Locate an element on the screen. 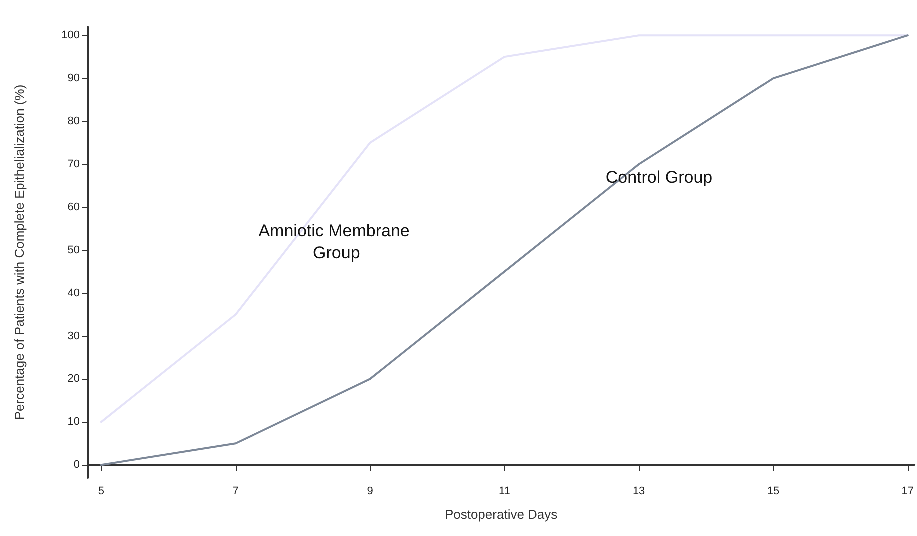 Image resolution: width=917 pixels, height=536 pixels. y-tick-label: 70 is located at coordinates (74, 164).